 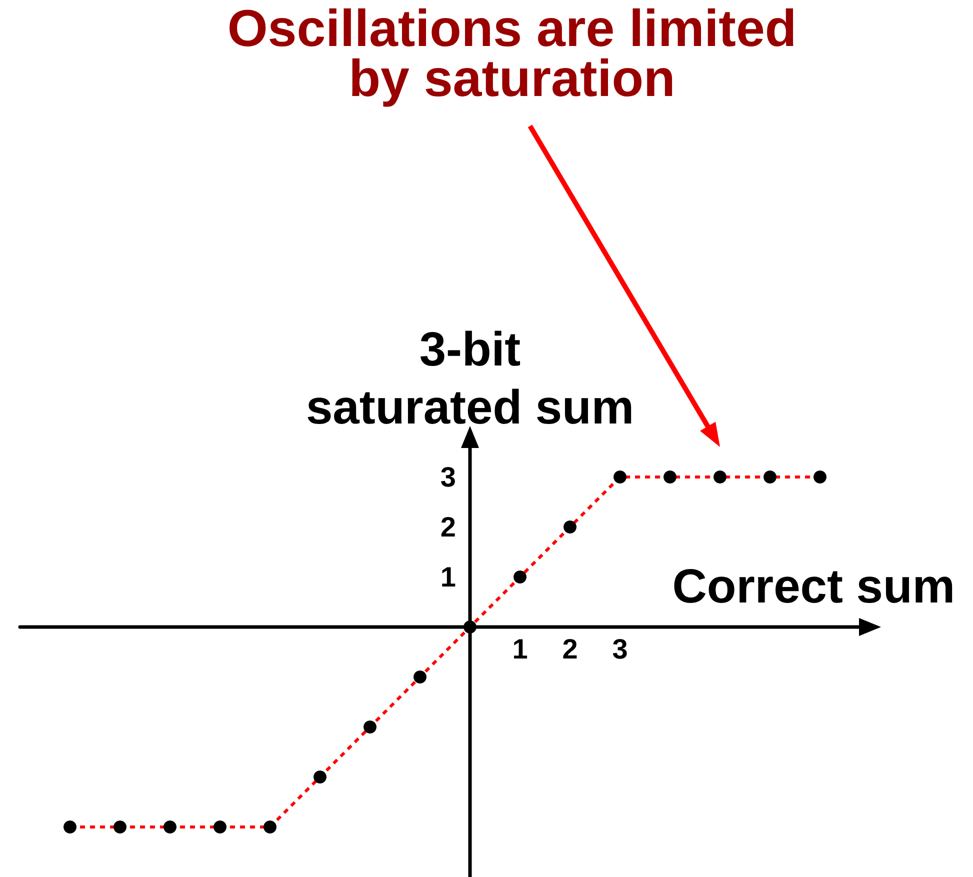 What do you see at coordinates (570, 649) in the screenshot?
I see `x-tick-label: 2` at bounding box center [570, 649].